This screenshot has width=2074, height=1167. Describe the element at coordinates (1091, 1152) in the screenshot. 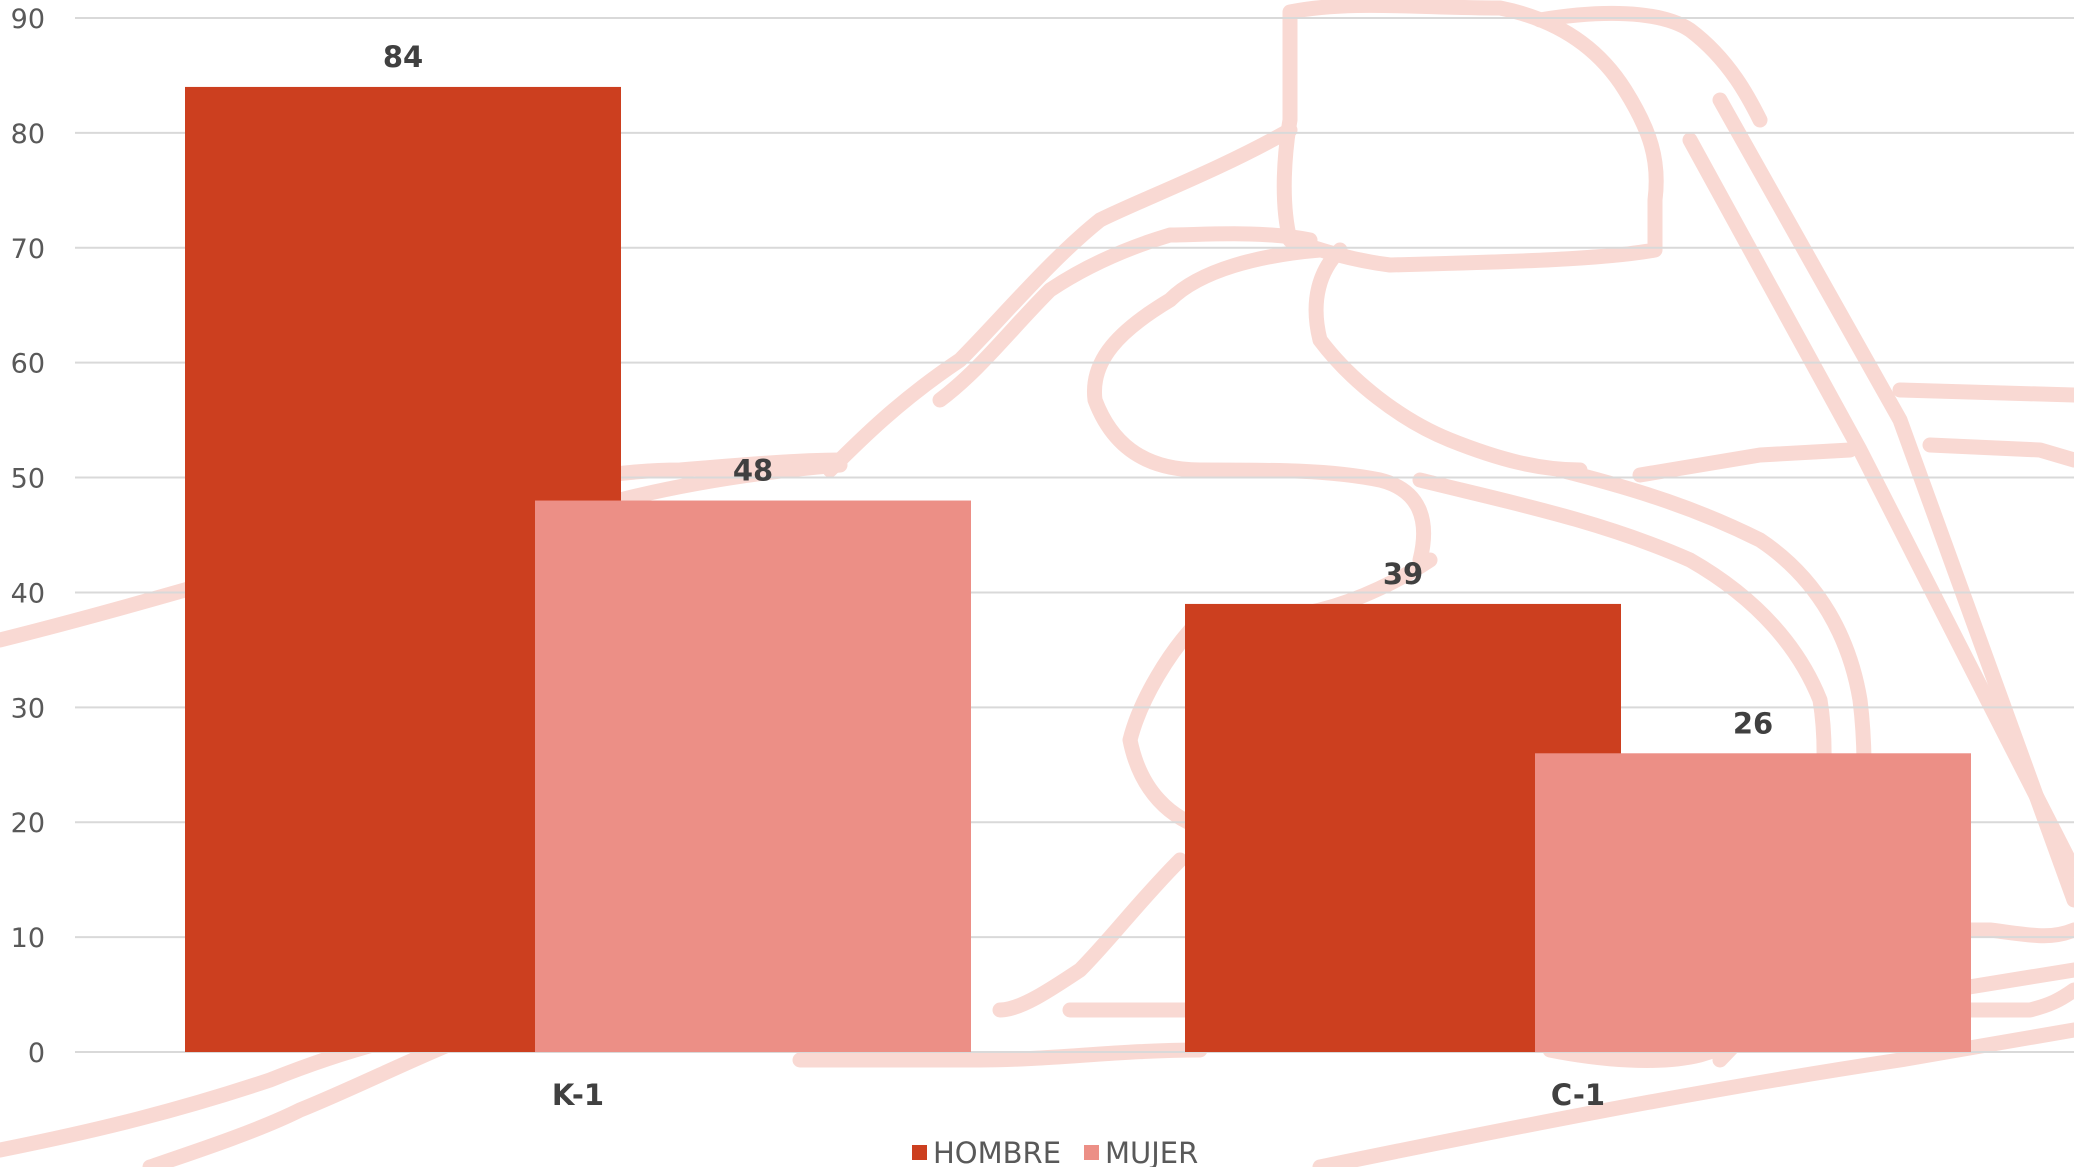

I see `legend-swatch-mujer` at that location.